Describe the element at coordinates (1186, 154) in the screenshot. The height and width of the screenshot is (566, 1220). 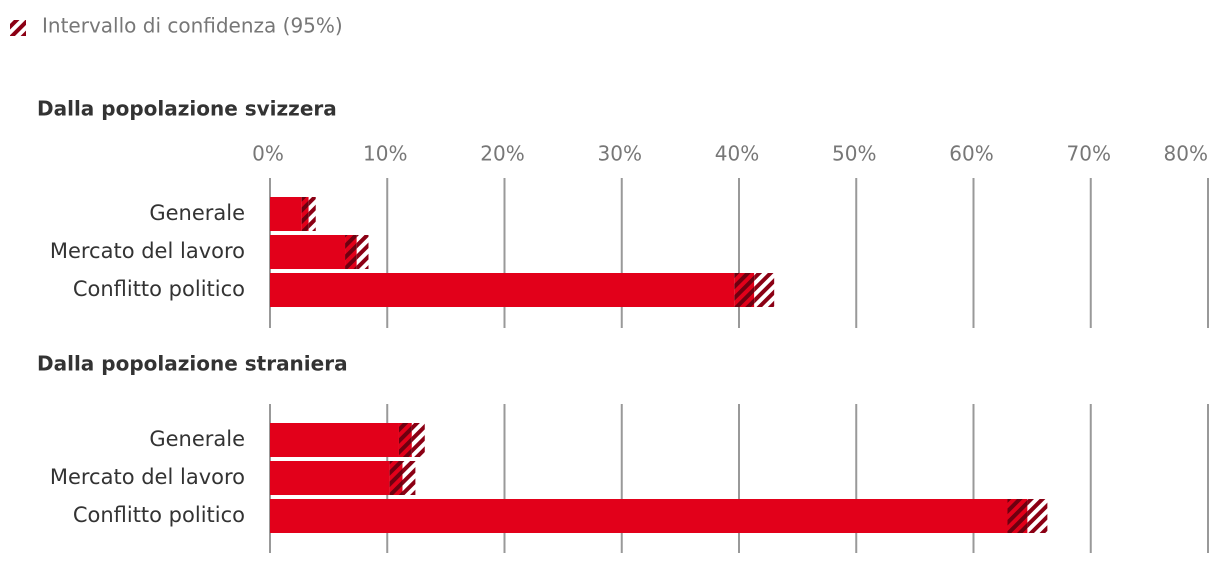
I see `x-tick-label: 80%` at that location.